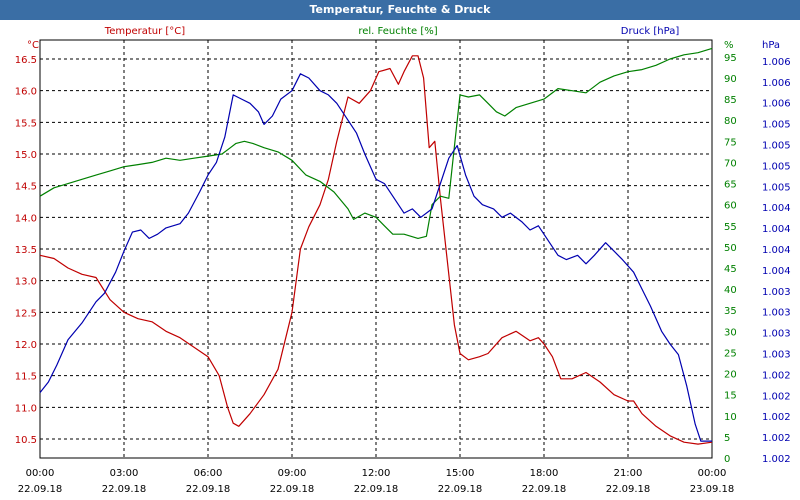 The width and height of the screenshot is (800, 500). What do you see at coordinates (730, 163) in the screenshot?
I see `humidity-tick-label: 70` at bounding box center [730, 163].